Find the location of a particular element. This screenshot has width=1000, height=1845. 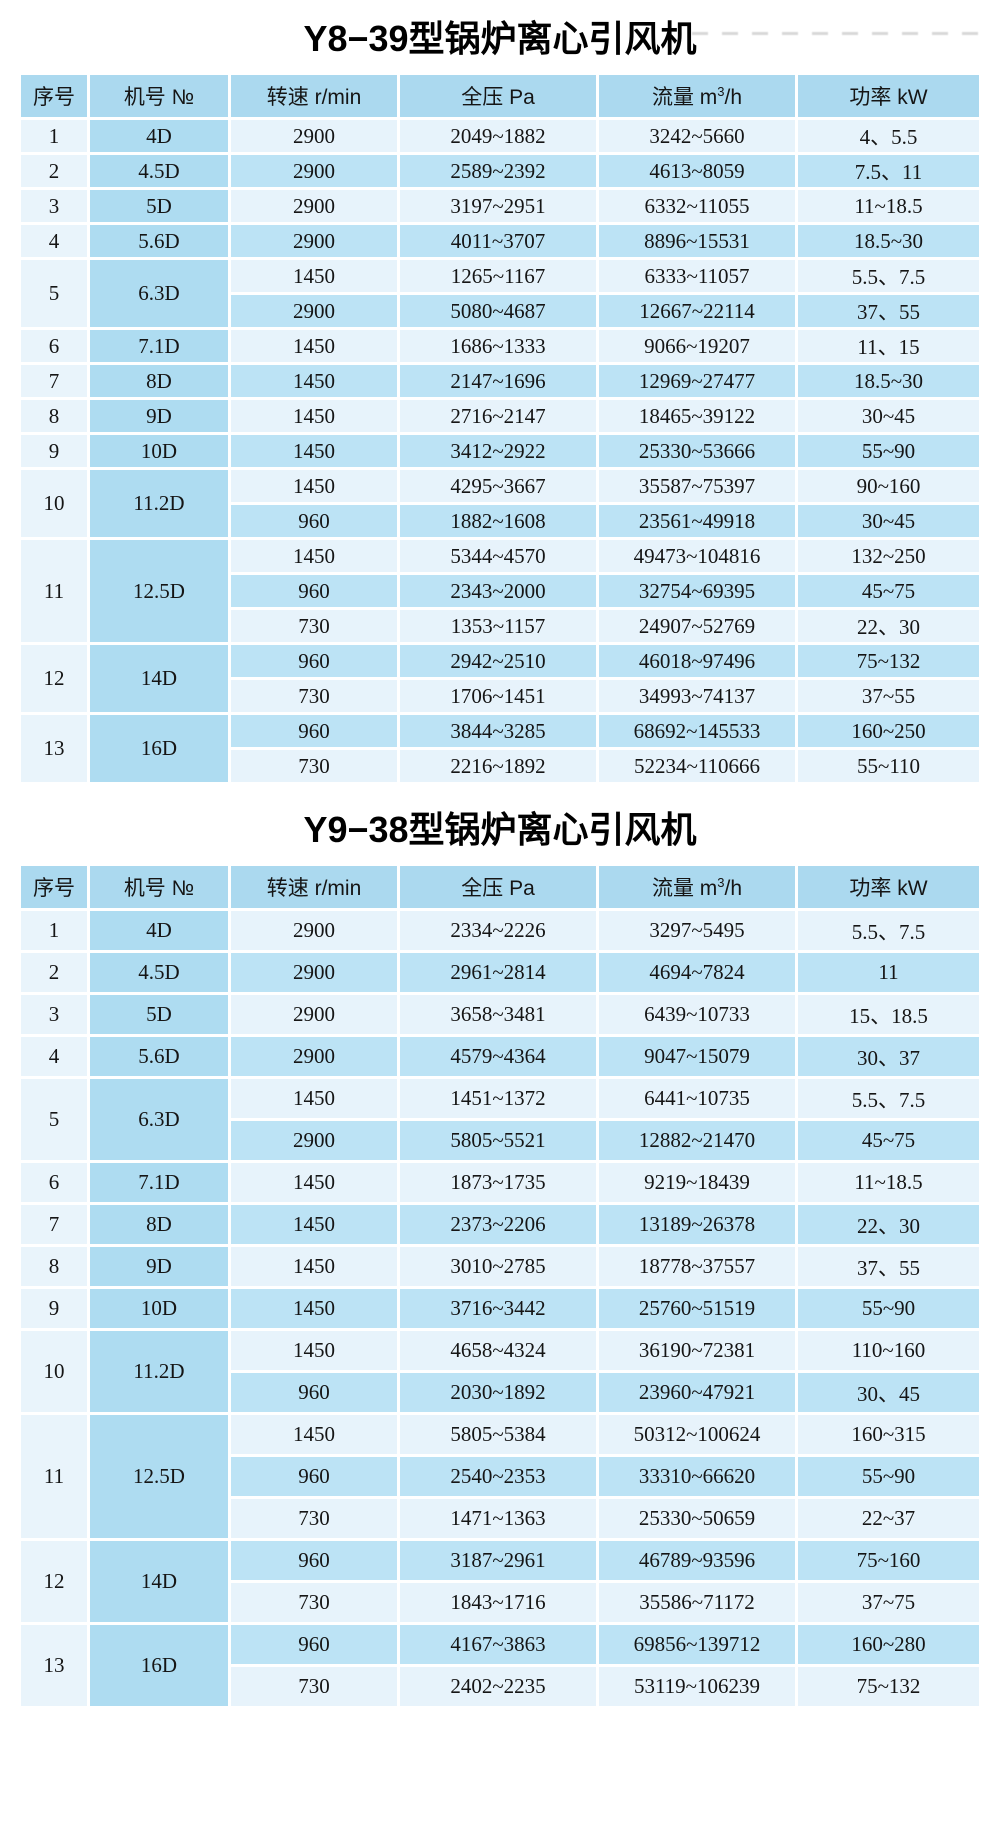

pressure-cell: 2402~2235 is located at coordinates (498, 1686).